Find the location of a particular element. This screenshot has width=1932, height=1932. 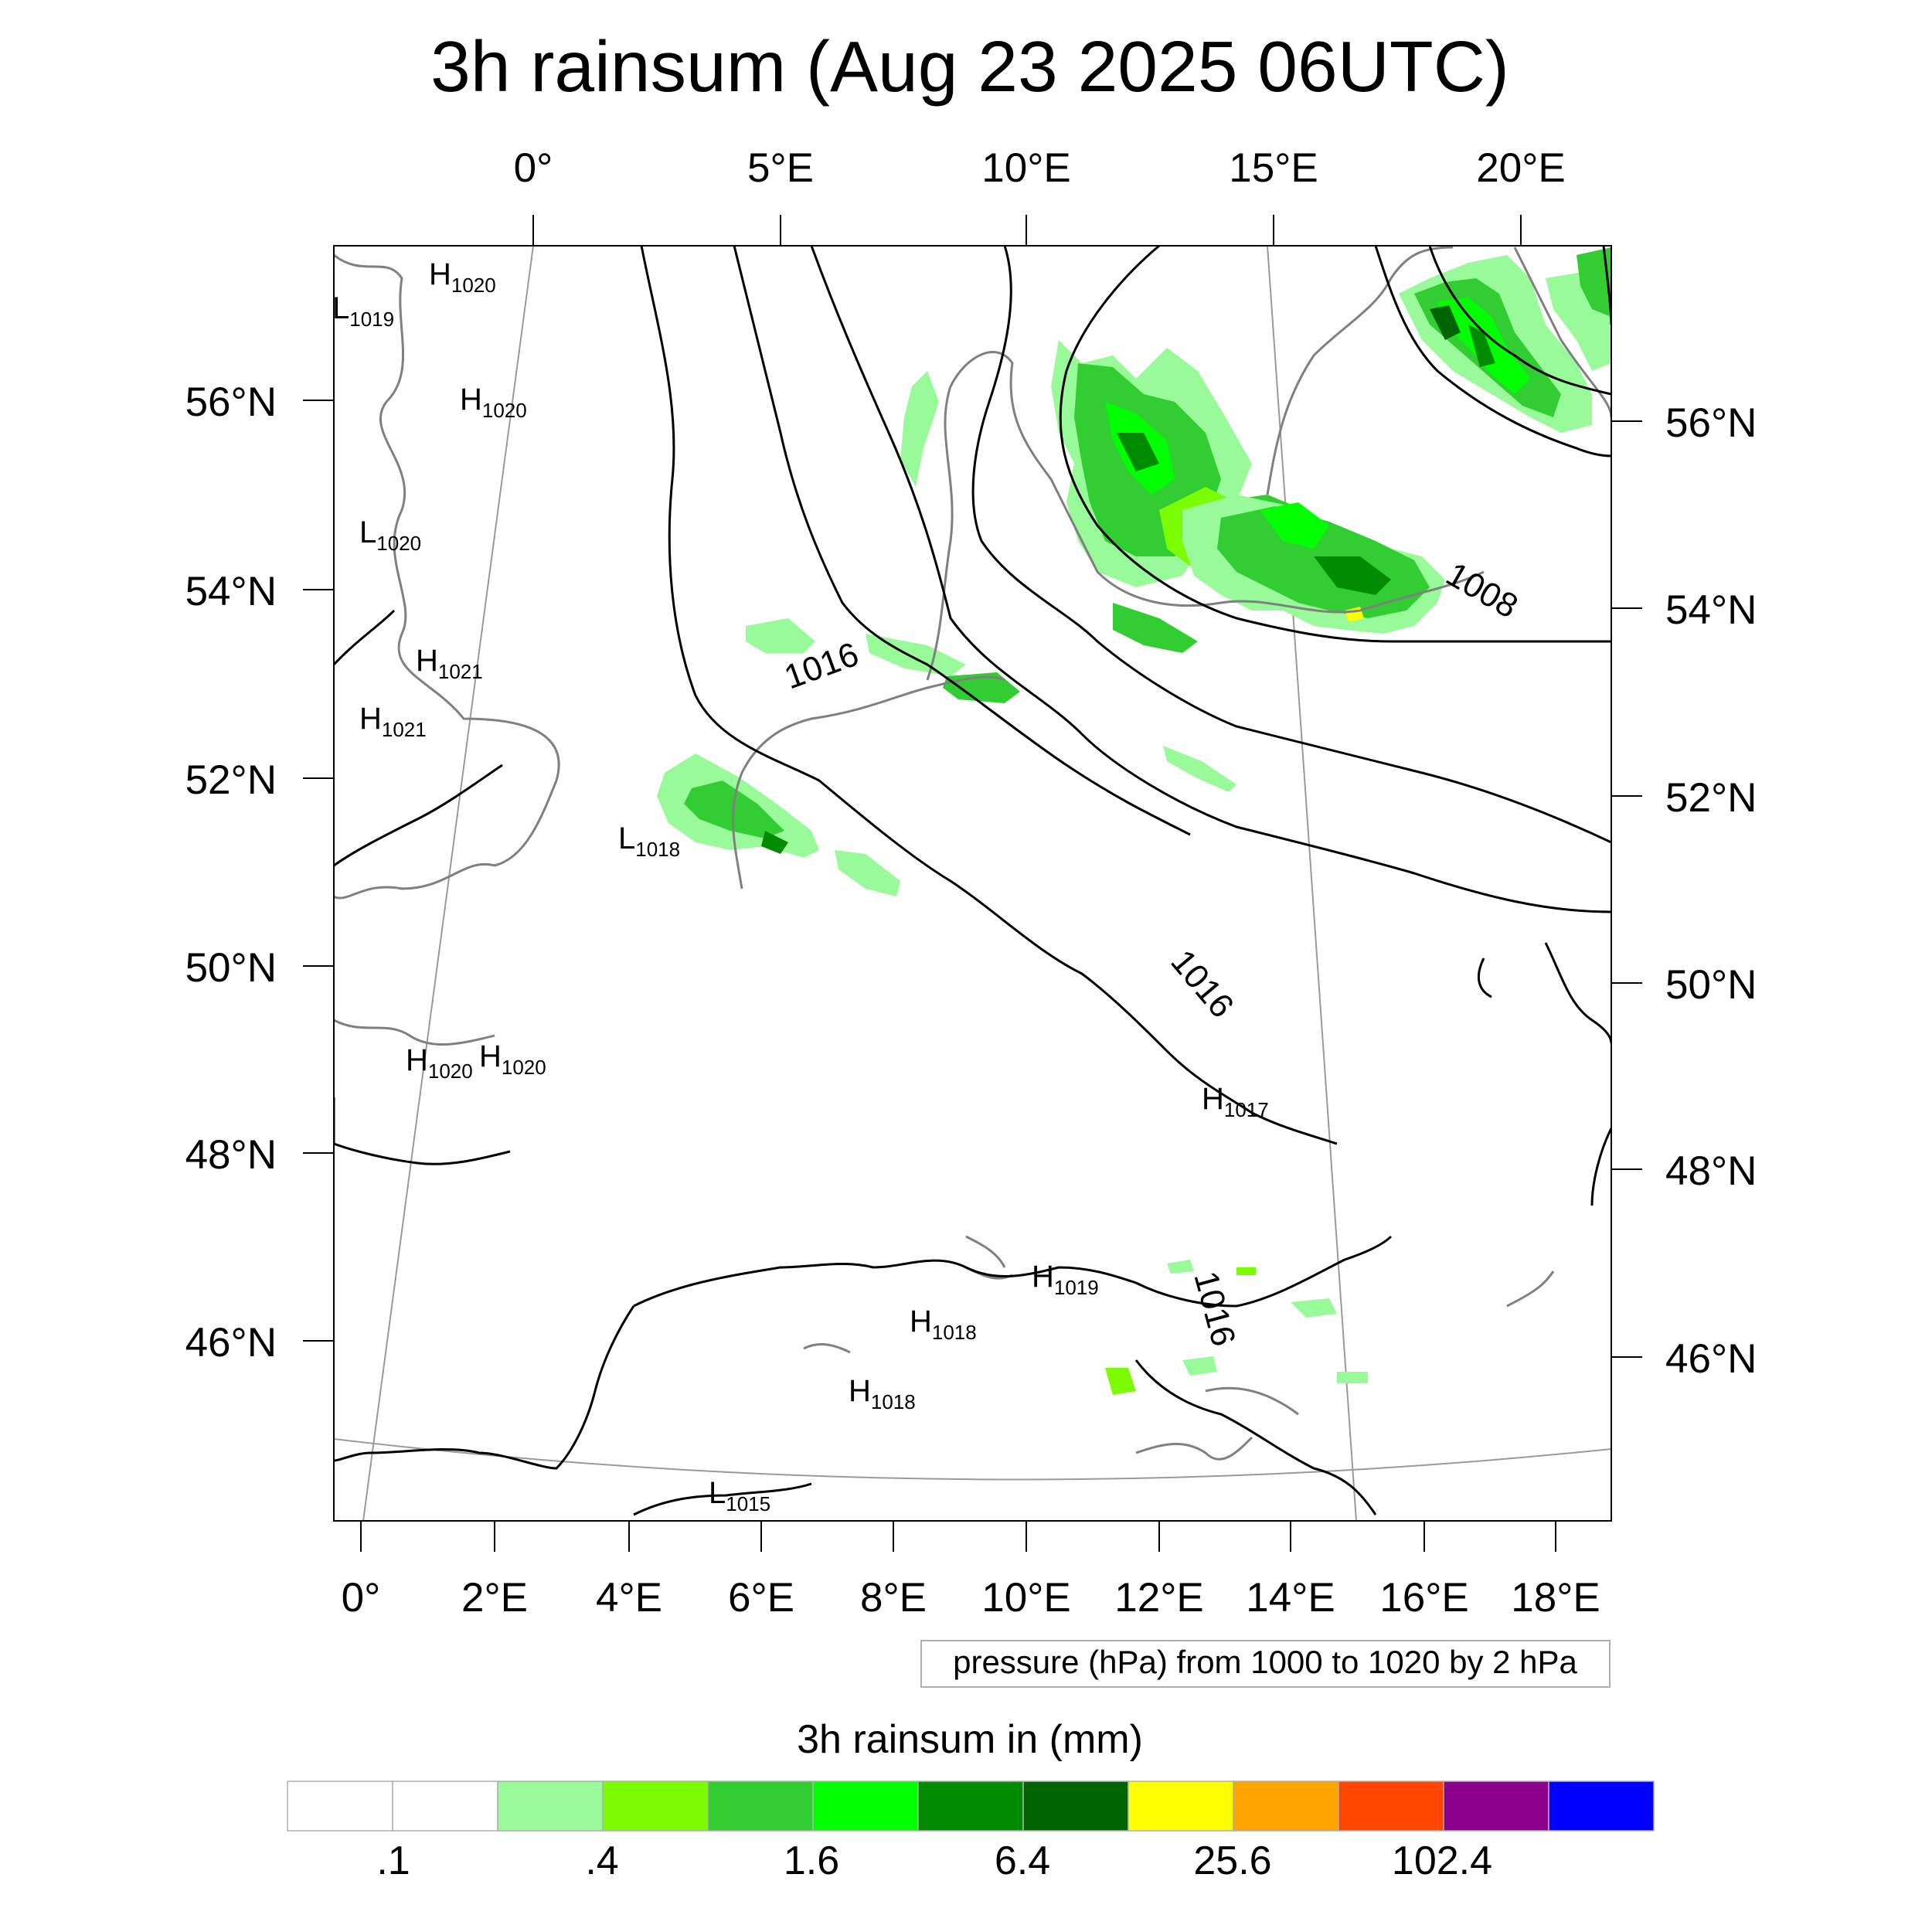

bottom-lon-label: 2°E is located at coordinates (495, 1598).